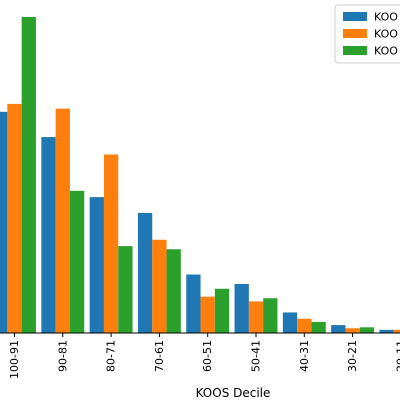 Image resolution: width=400 pixels, height=400 pixels. What do you see at coordinates (386, 34) in the screenshot?
I see `legend-label-2: KOO` at bounding box center [386, 34].